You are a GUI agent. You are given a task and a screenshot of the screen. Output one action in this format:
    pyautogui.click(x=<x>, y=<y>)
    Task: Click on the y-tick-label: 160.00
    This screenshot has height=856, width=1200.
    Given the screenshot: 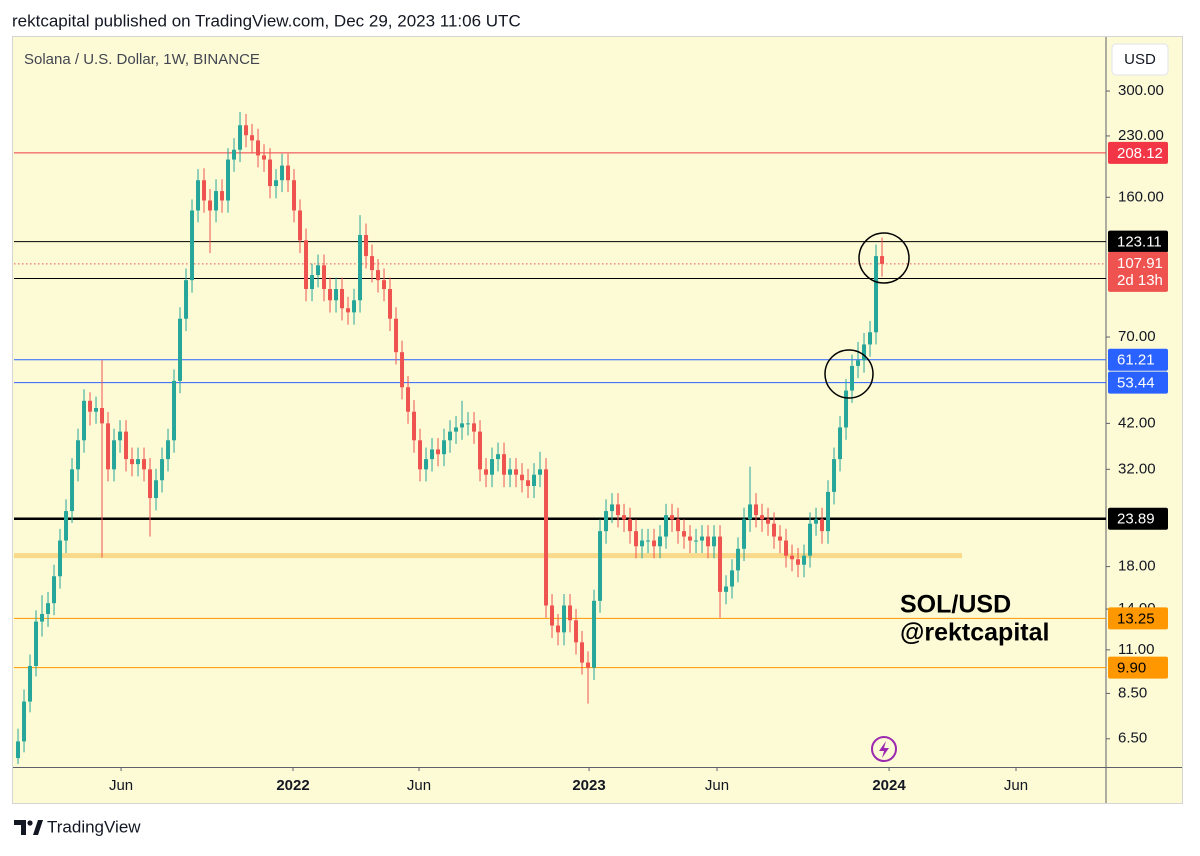 What is the action you would take?
    pyautogui.click(x=1141, y=196)
    